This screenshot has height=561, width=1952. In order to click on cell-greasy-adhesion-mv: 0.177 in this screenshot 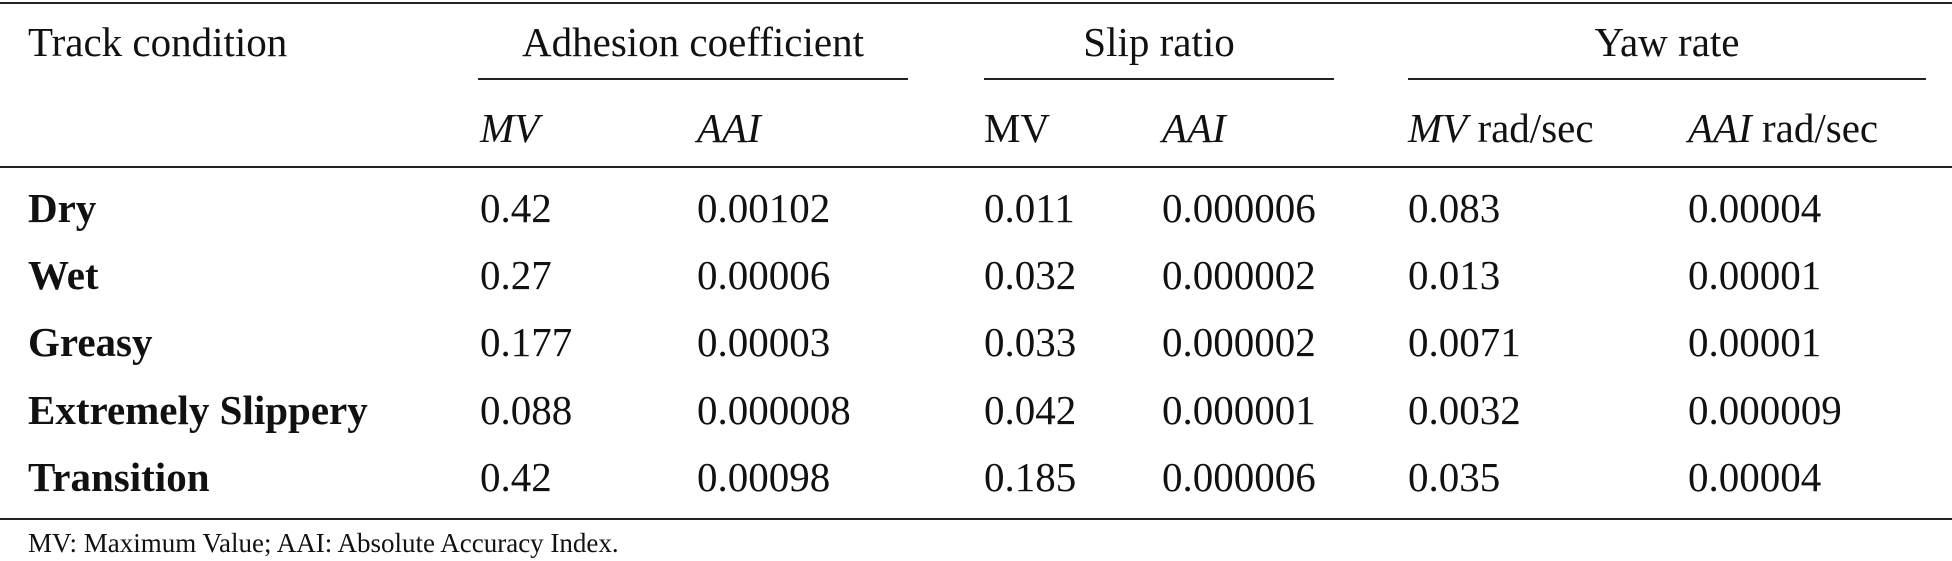, I will do `click(526, 342)`.